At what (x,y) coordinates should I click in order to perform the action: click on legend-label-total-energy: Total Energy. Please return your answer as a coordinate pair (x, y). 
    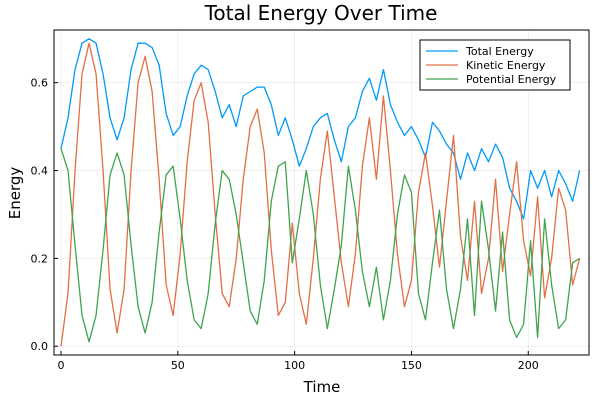
    Looking at the image, I should click on (499, 51).